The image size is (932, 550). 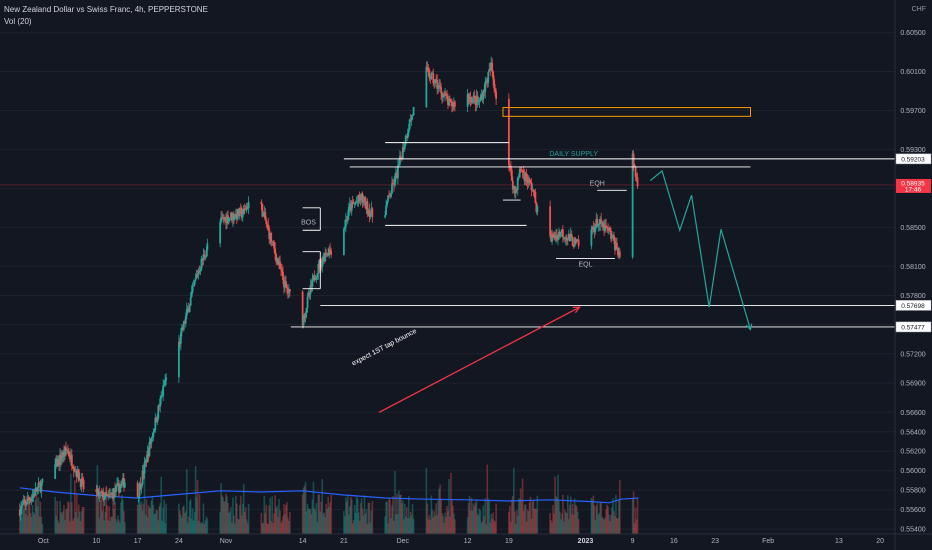 What do you see at coordinates (585, 264) in the screenshot?
I see `annotation-eql: EQL` at bounding box center [585, 264].